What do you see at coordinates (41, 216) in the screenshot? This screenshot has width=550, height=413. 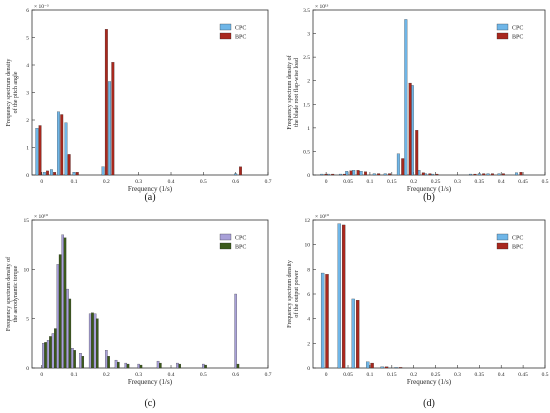 I see `axis-exponent: × 10¹⁰` at bounding box center [41, 216].